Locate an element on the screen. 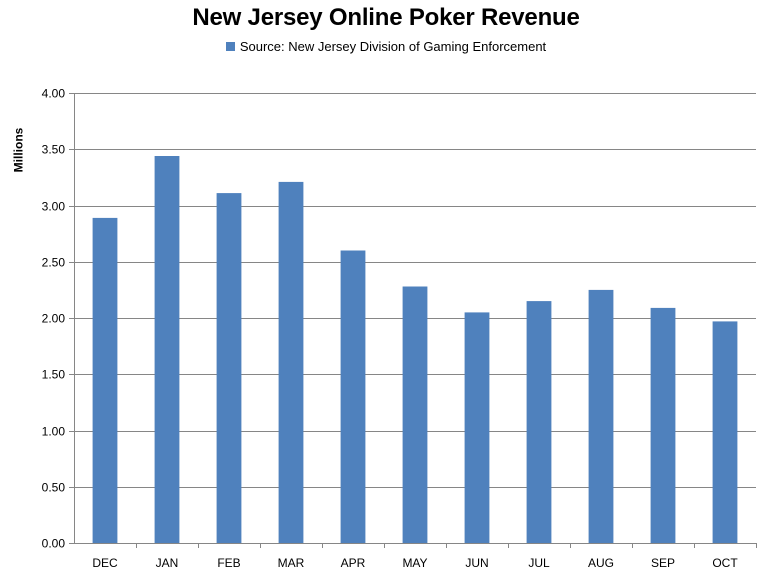 This screenshot has width=772, height=579. bar-aug is located at coordinates (601, 416).